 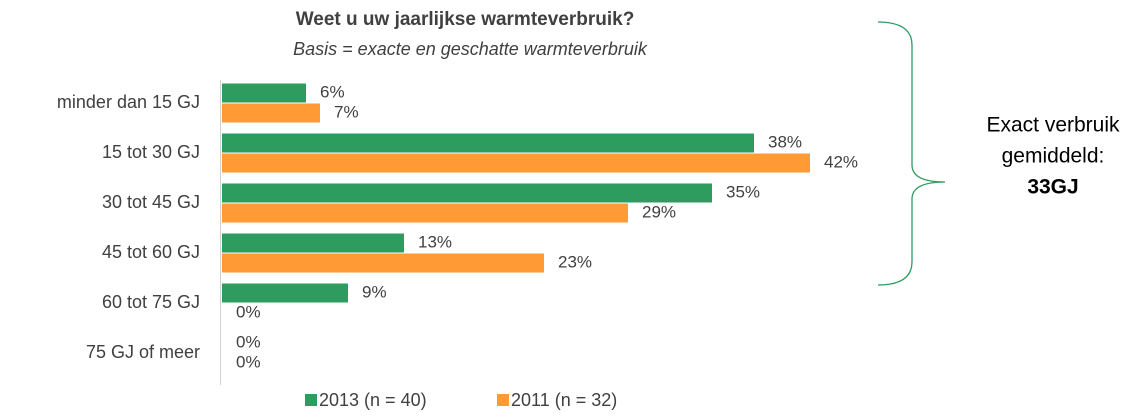 What do you see at coordinates (575, 261) in the screenshot?
I see `value-label: 23%` at bounding box center [575, 261].